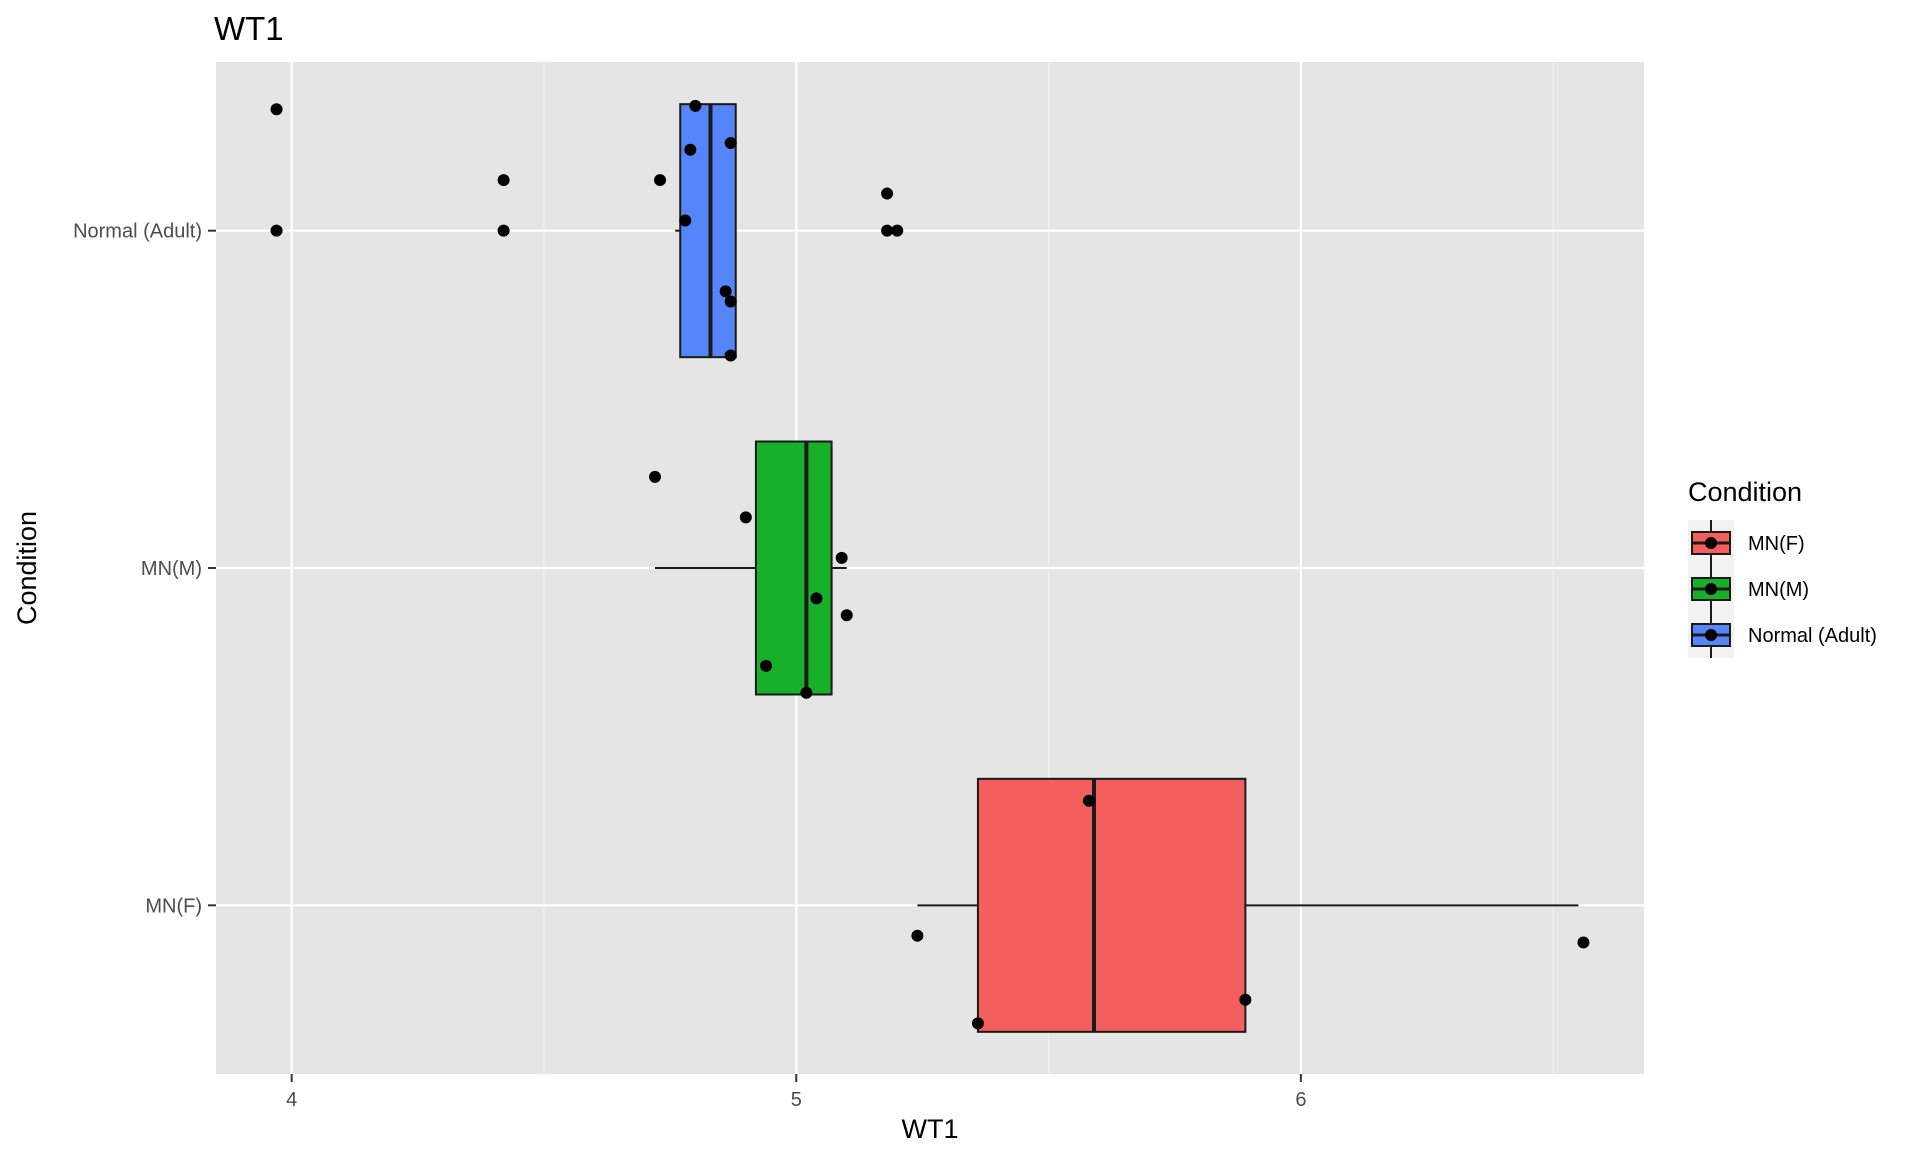  What do you see at coordinates (1778, 590) in the screenshot?
I see `legend-label: MN(M)` at bounding box center [1778, 590].